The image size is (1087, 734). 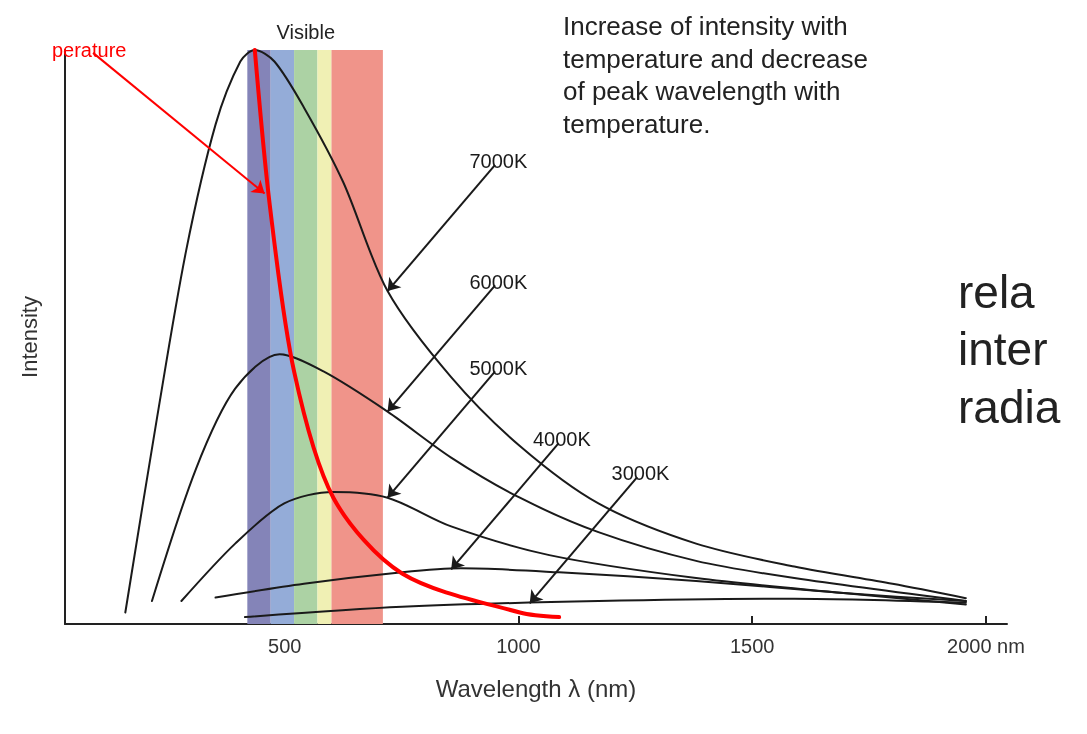 I want to click on x-tick-label: 1000, so click(x=518, y=646).